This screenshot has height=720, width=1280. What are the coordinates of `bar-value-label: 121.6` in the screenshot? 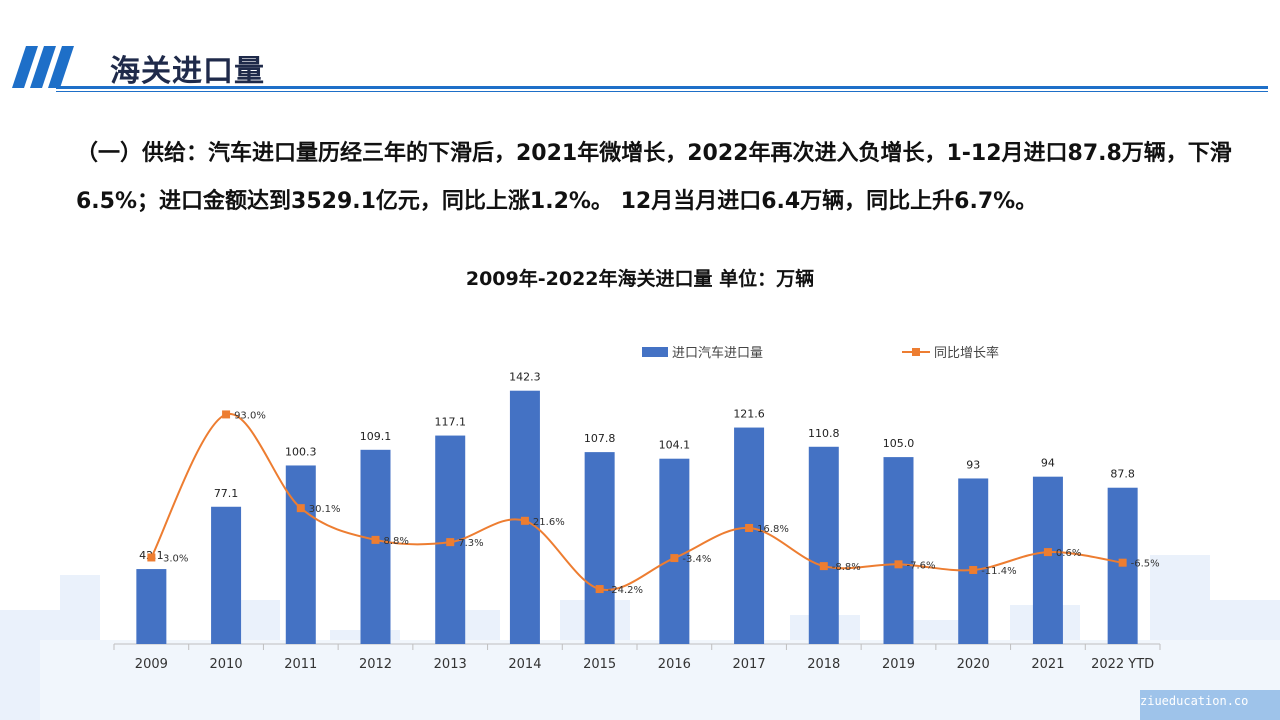 It's located at (749, 414).